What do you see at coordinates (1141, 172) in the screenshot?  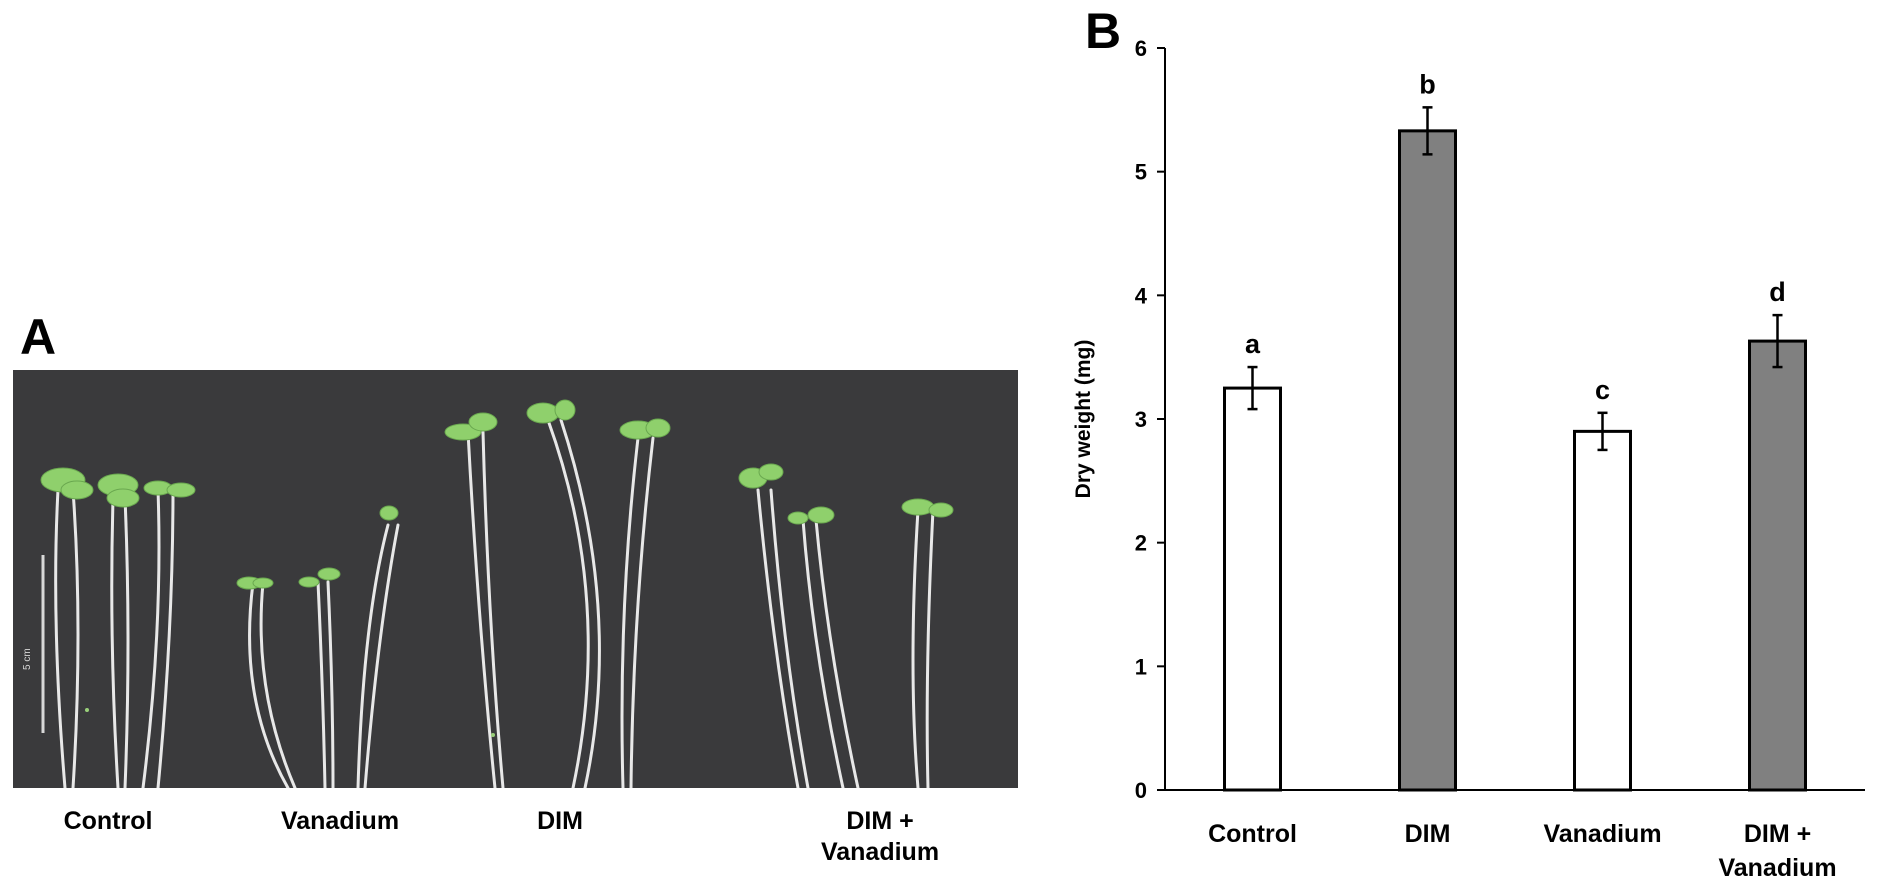 I see `y-tick-label: 5` at bounding box center [1141, 172].